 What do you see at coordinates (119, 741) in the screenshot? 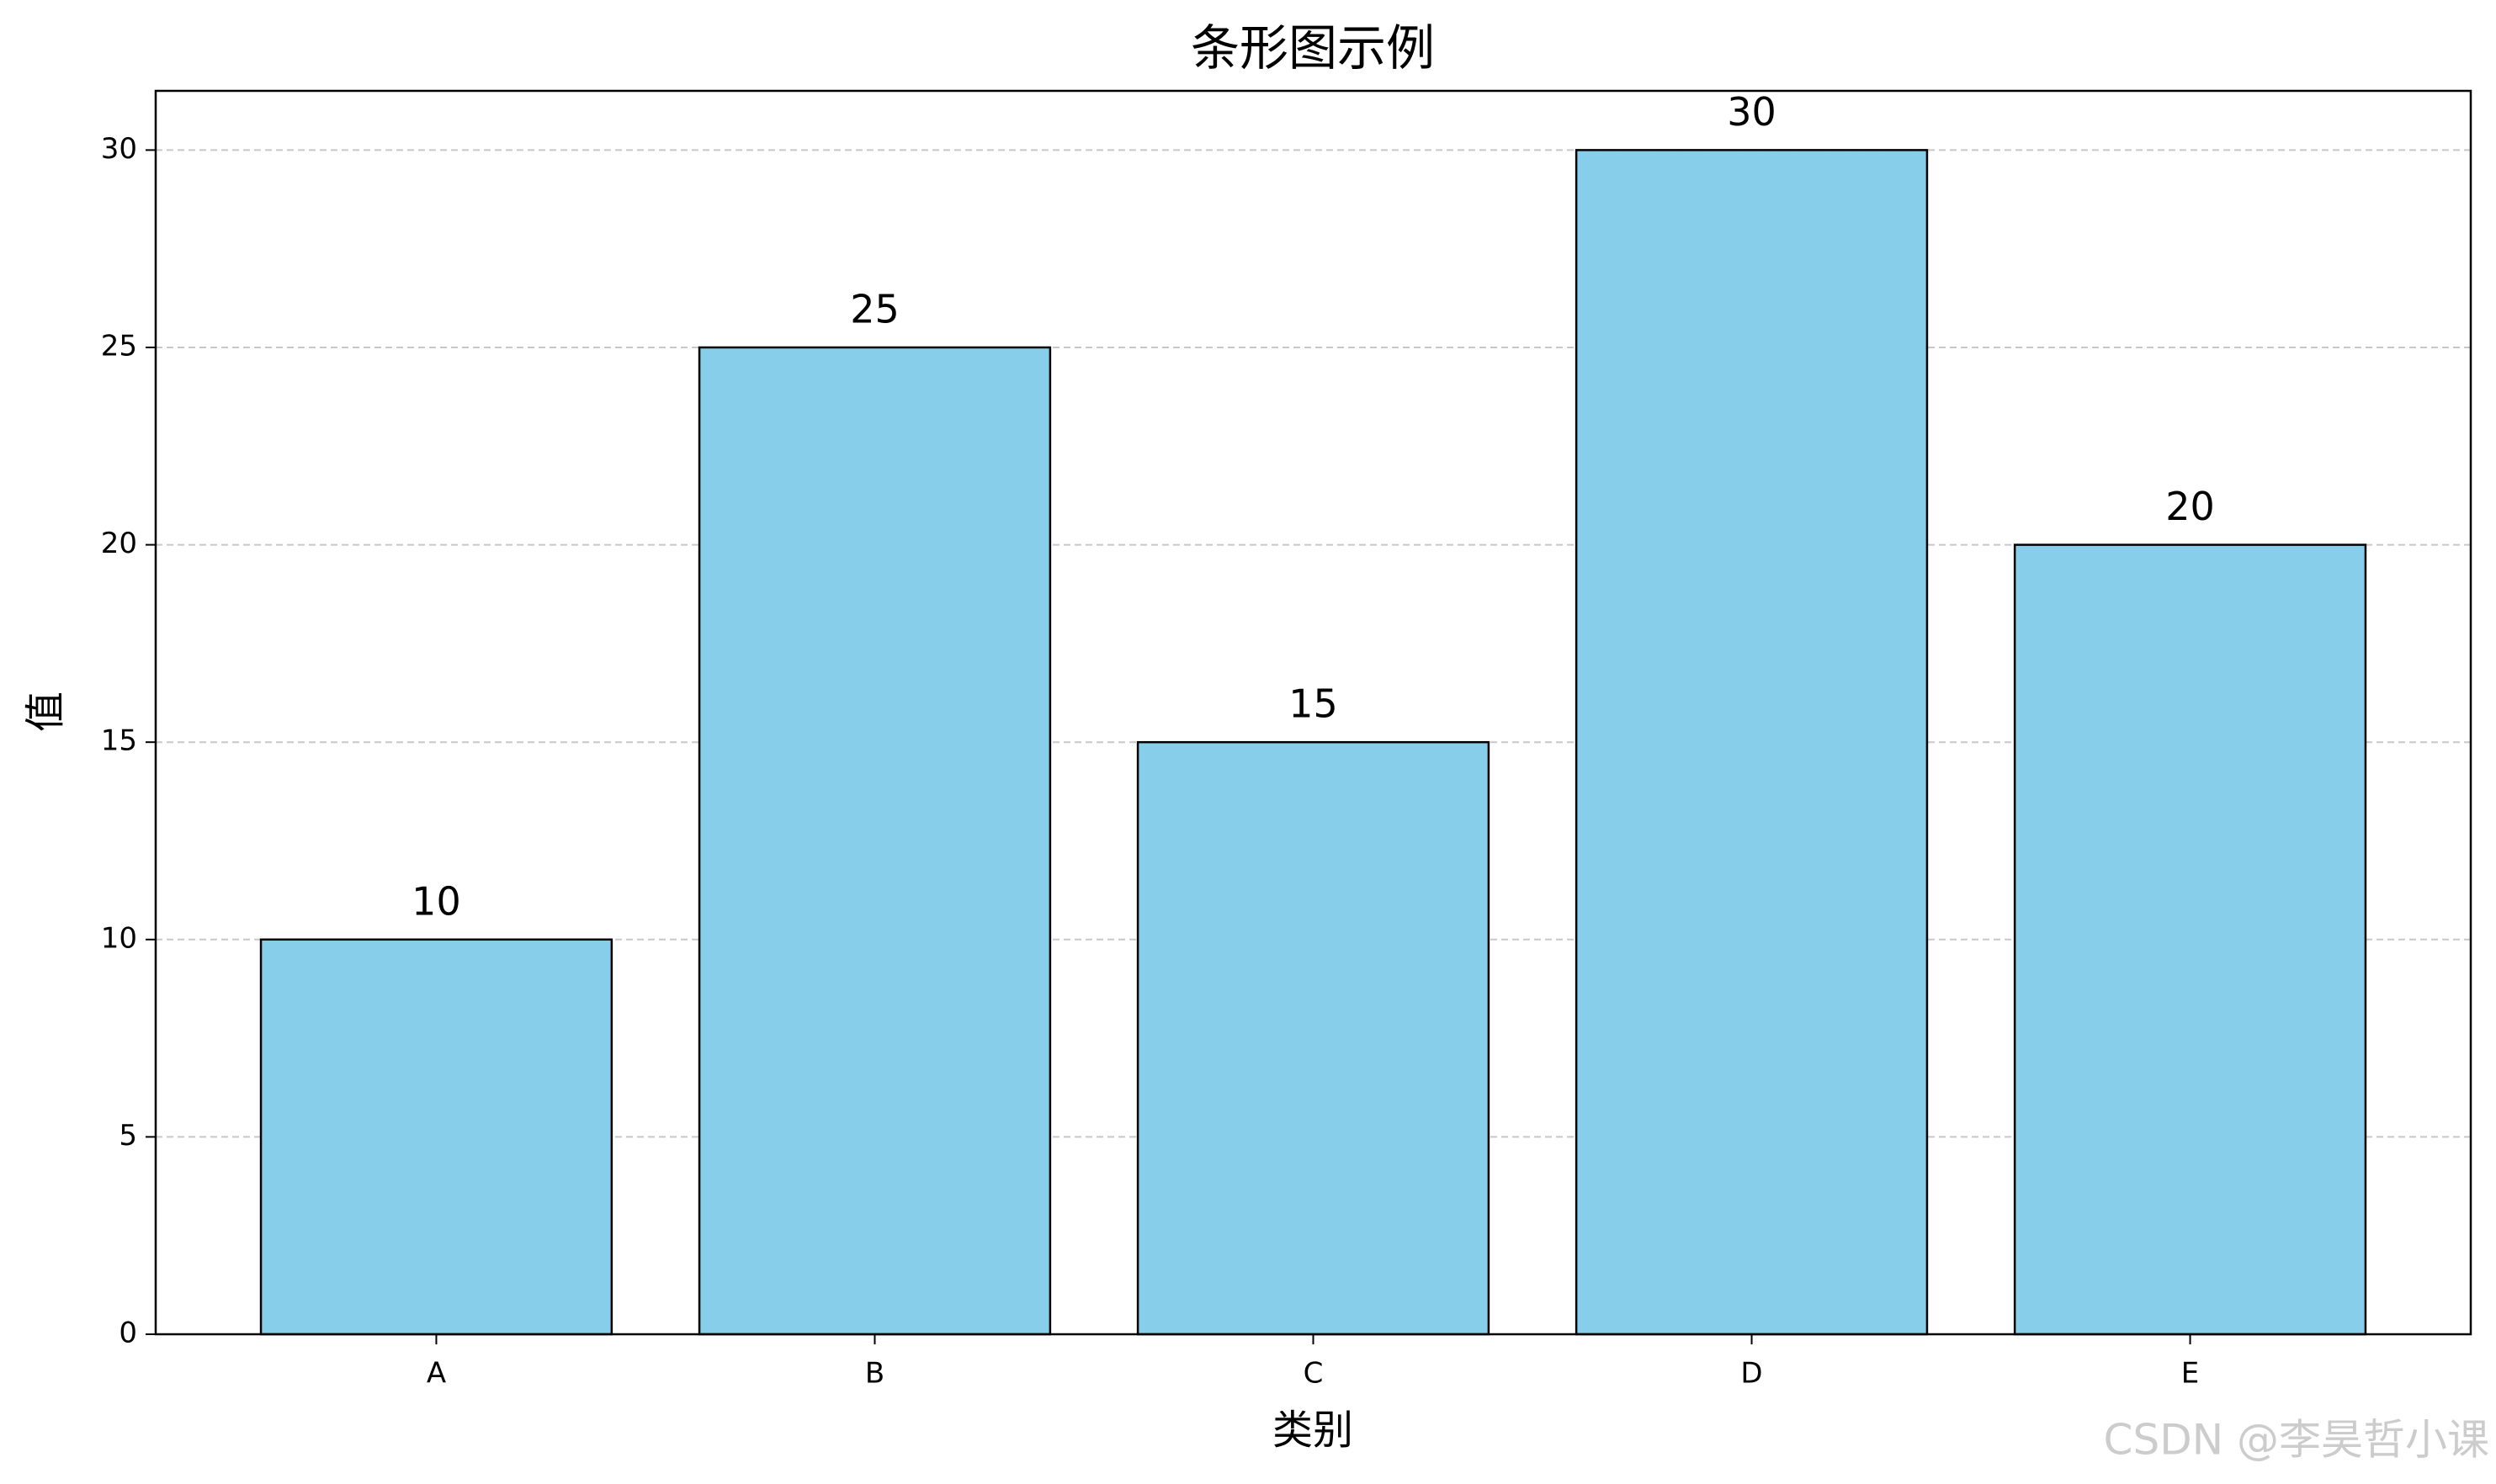
I see `y-tick-label: 15` at bounding box center [119, 741].